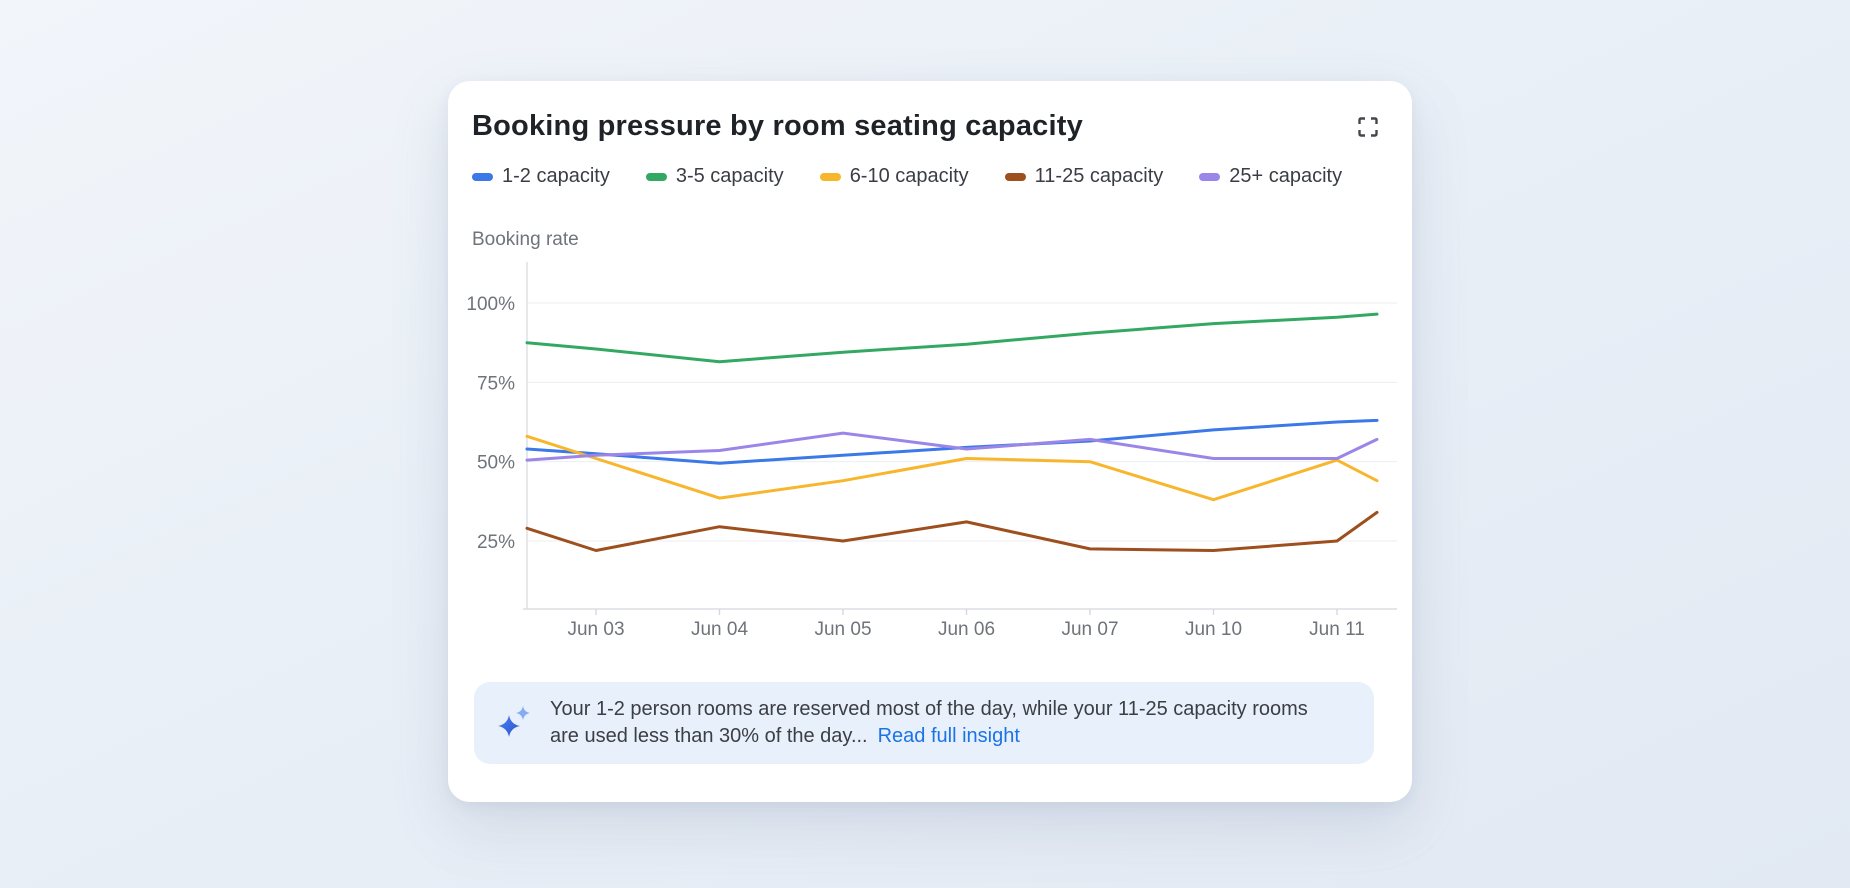 This screenshot has width=1850, height=888. I want to click on y-tick-label: 25%, so click(496, 542).